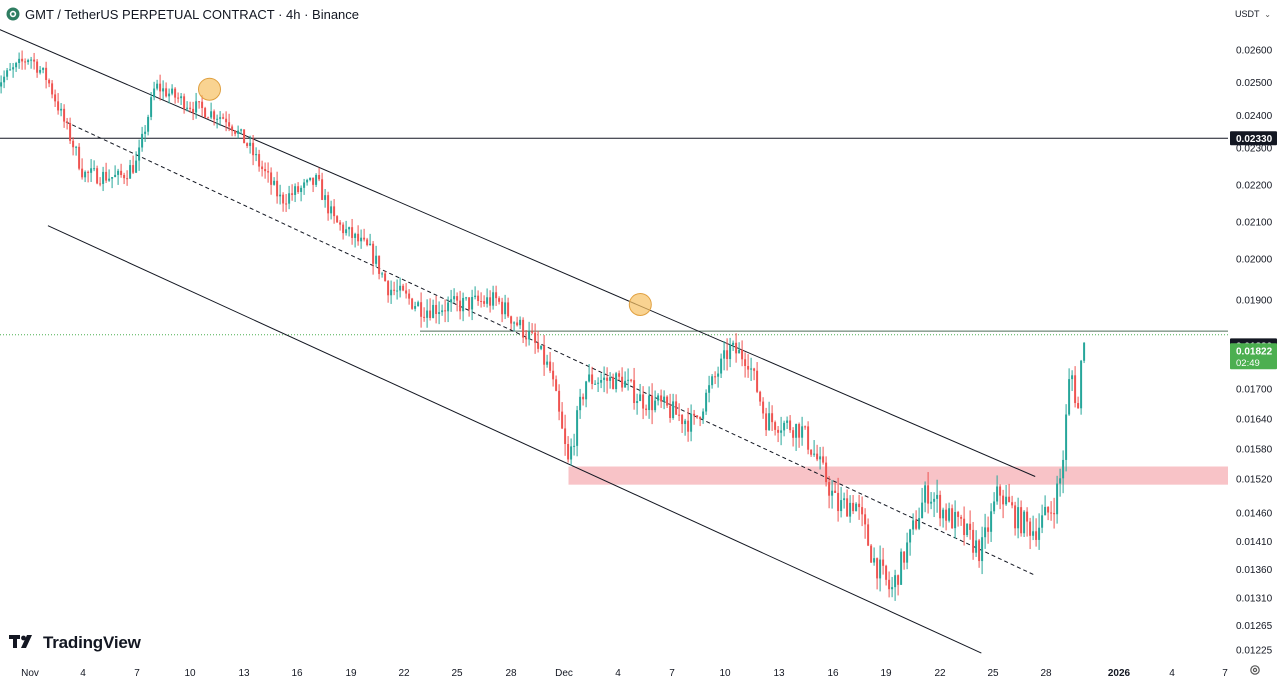  Describe the element at coordinates (1267, 14) in the screenshot. I see `chevron-down-icon: ⌄` at that location.